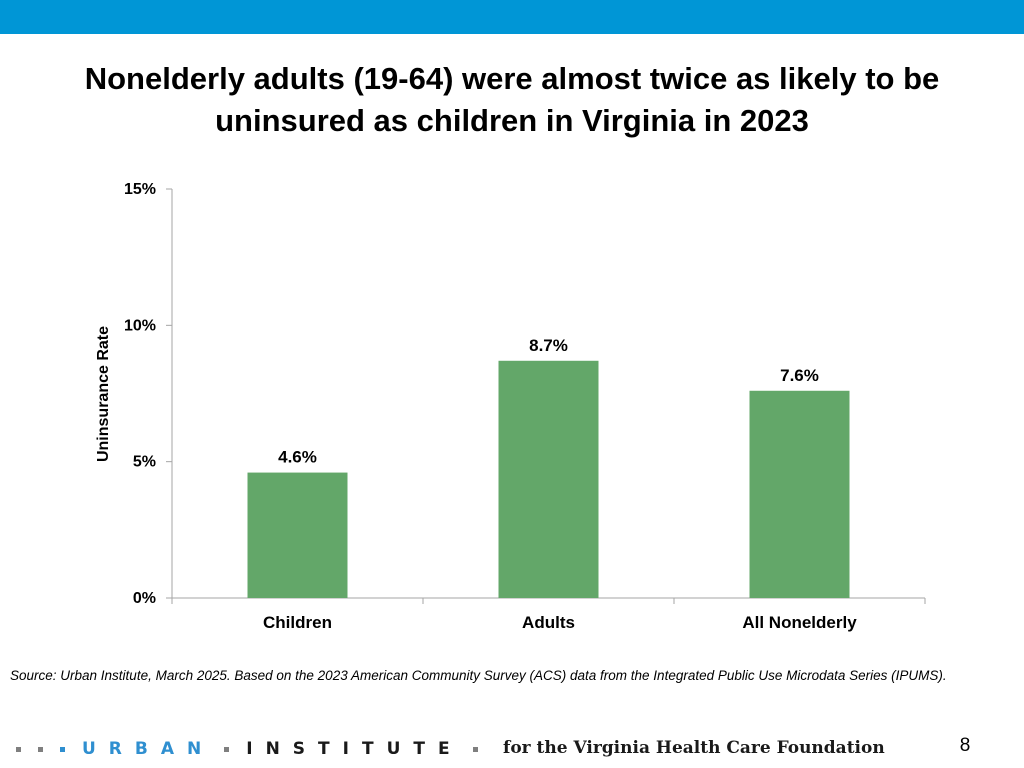 The height and width of the screenshot is (768, 1024). I want to click on y-tick-label: 15%, so click(140, 189).